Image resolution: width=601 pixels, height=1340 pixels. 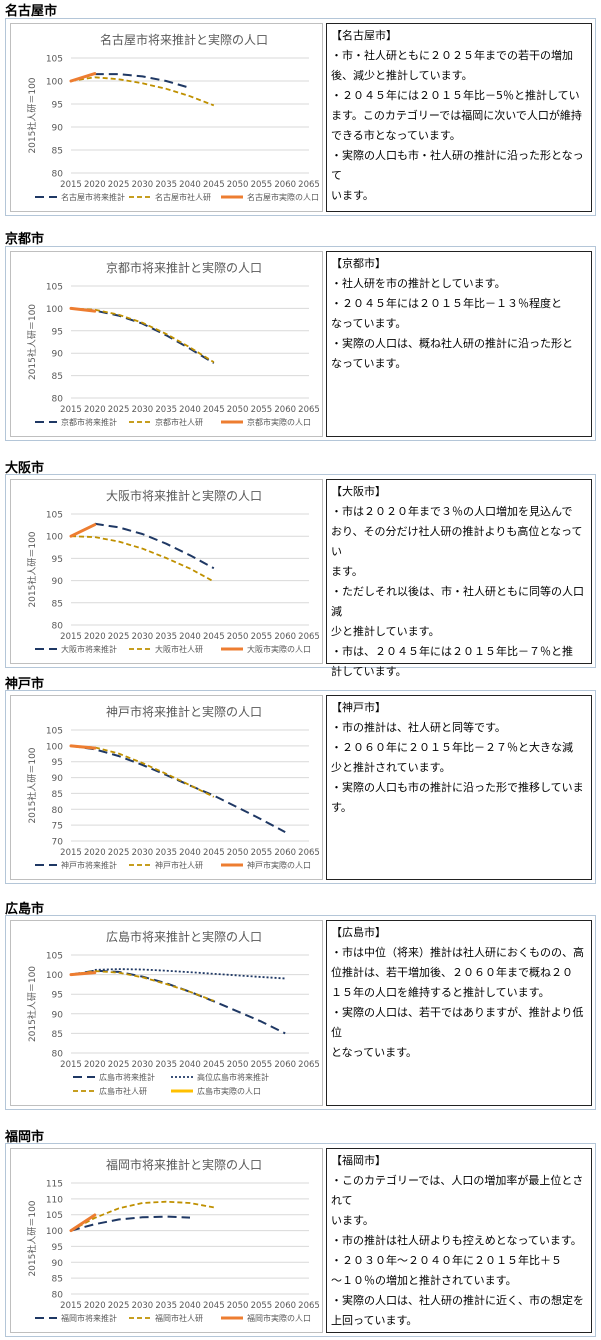 I want to click on text-line: 【神戸市】, so click(x=358, y=707).